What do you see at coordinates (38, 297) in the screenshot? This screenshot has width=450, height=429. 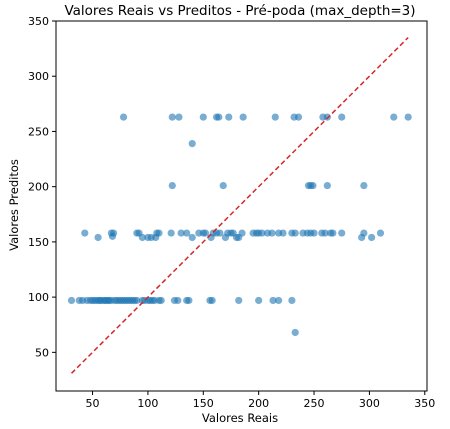 I see `y-tick-label: 100` at bounding box center [38, 297].